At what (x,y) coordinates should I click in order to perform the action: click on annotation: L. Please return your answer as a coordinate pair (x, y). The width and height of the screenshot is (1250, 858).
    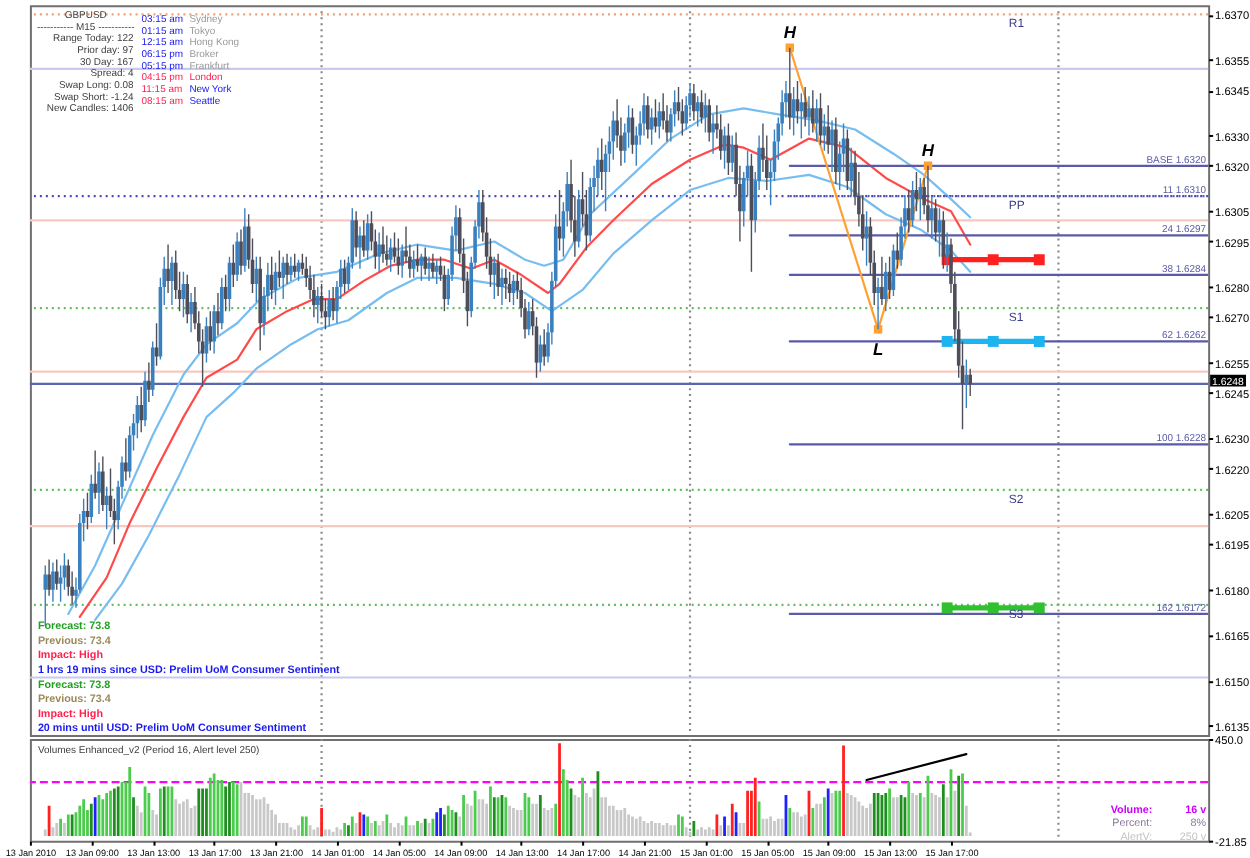
    Looking at the image, I should click on (878, 349).